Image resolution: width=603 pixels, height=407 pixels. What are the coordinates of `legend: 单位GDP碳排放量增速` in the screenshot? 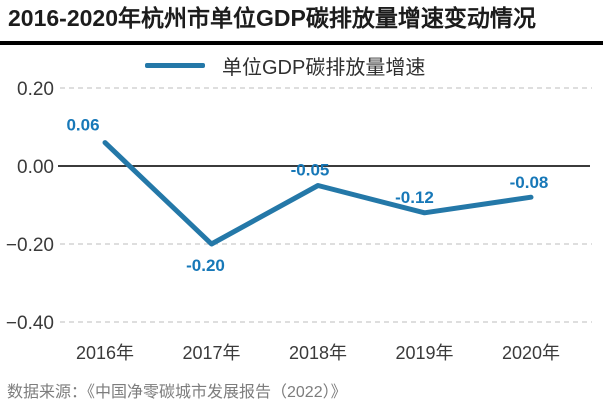 It's located at (285, 66).